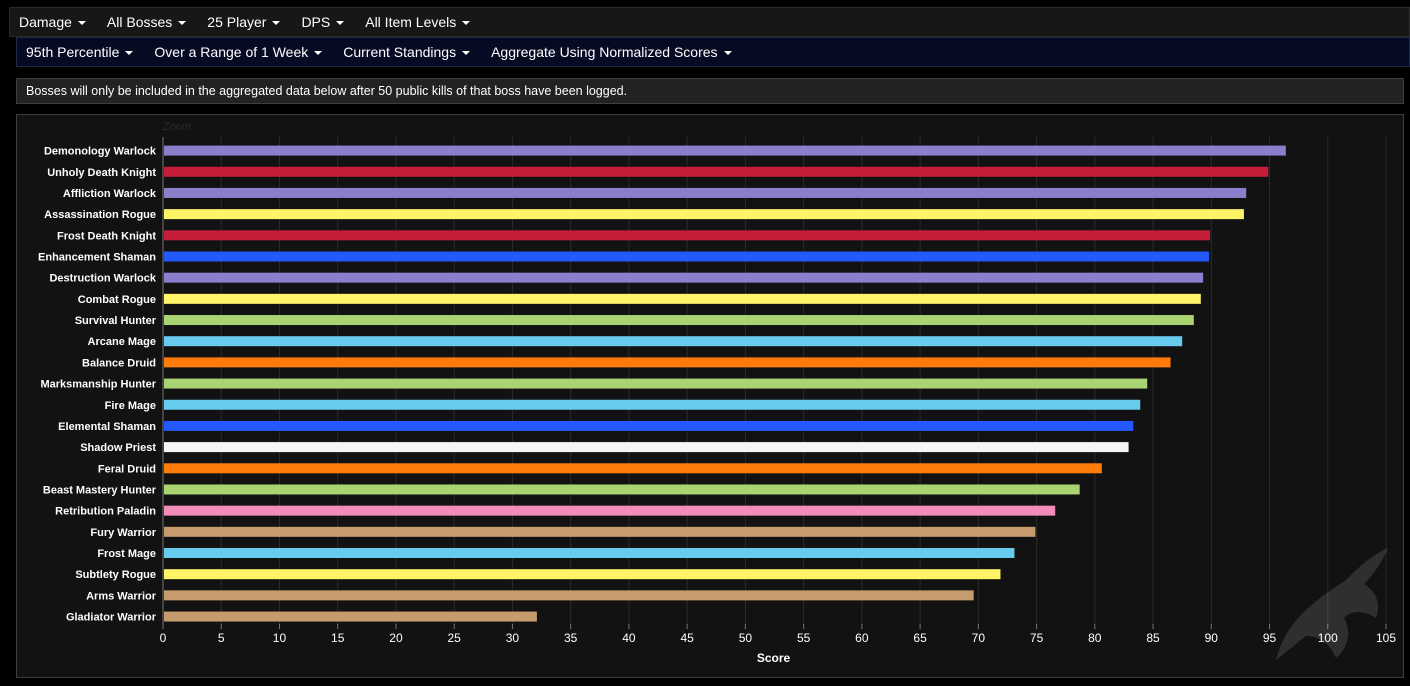  What do you see at coordinates (100, 152) in the screenshot?
I see `y-tick-label: Demonology Warlock` at bounding box center [100, 152].